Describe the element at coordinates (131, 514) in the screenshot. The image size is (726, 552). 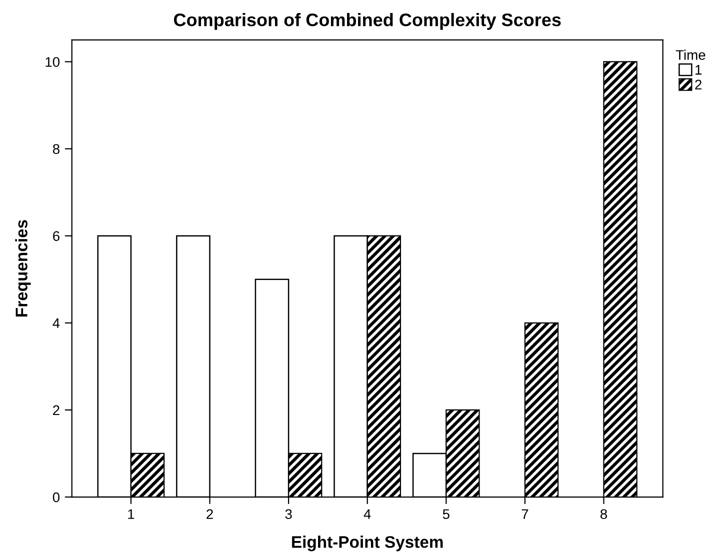
I see `x-tick-label: 1` at that location.